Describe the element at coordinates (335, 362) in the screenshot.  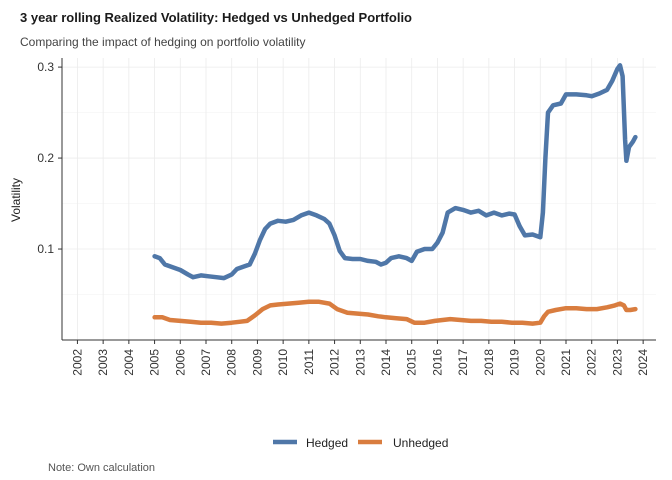
I see `x-tick-label: 2012` at that location.